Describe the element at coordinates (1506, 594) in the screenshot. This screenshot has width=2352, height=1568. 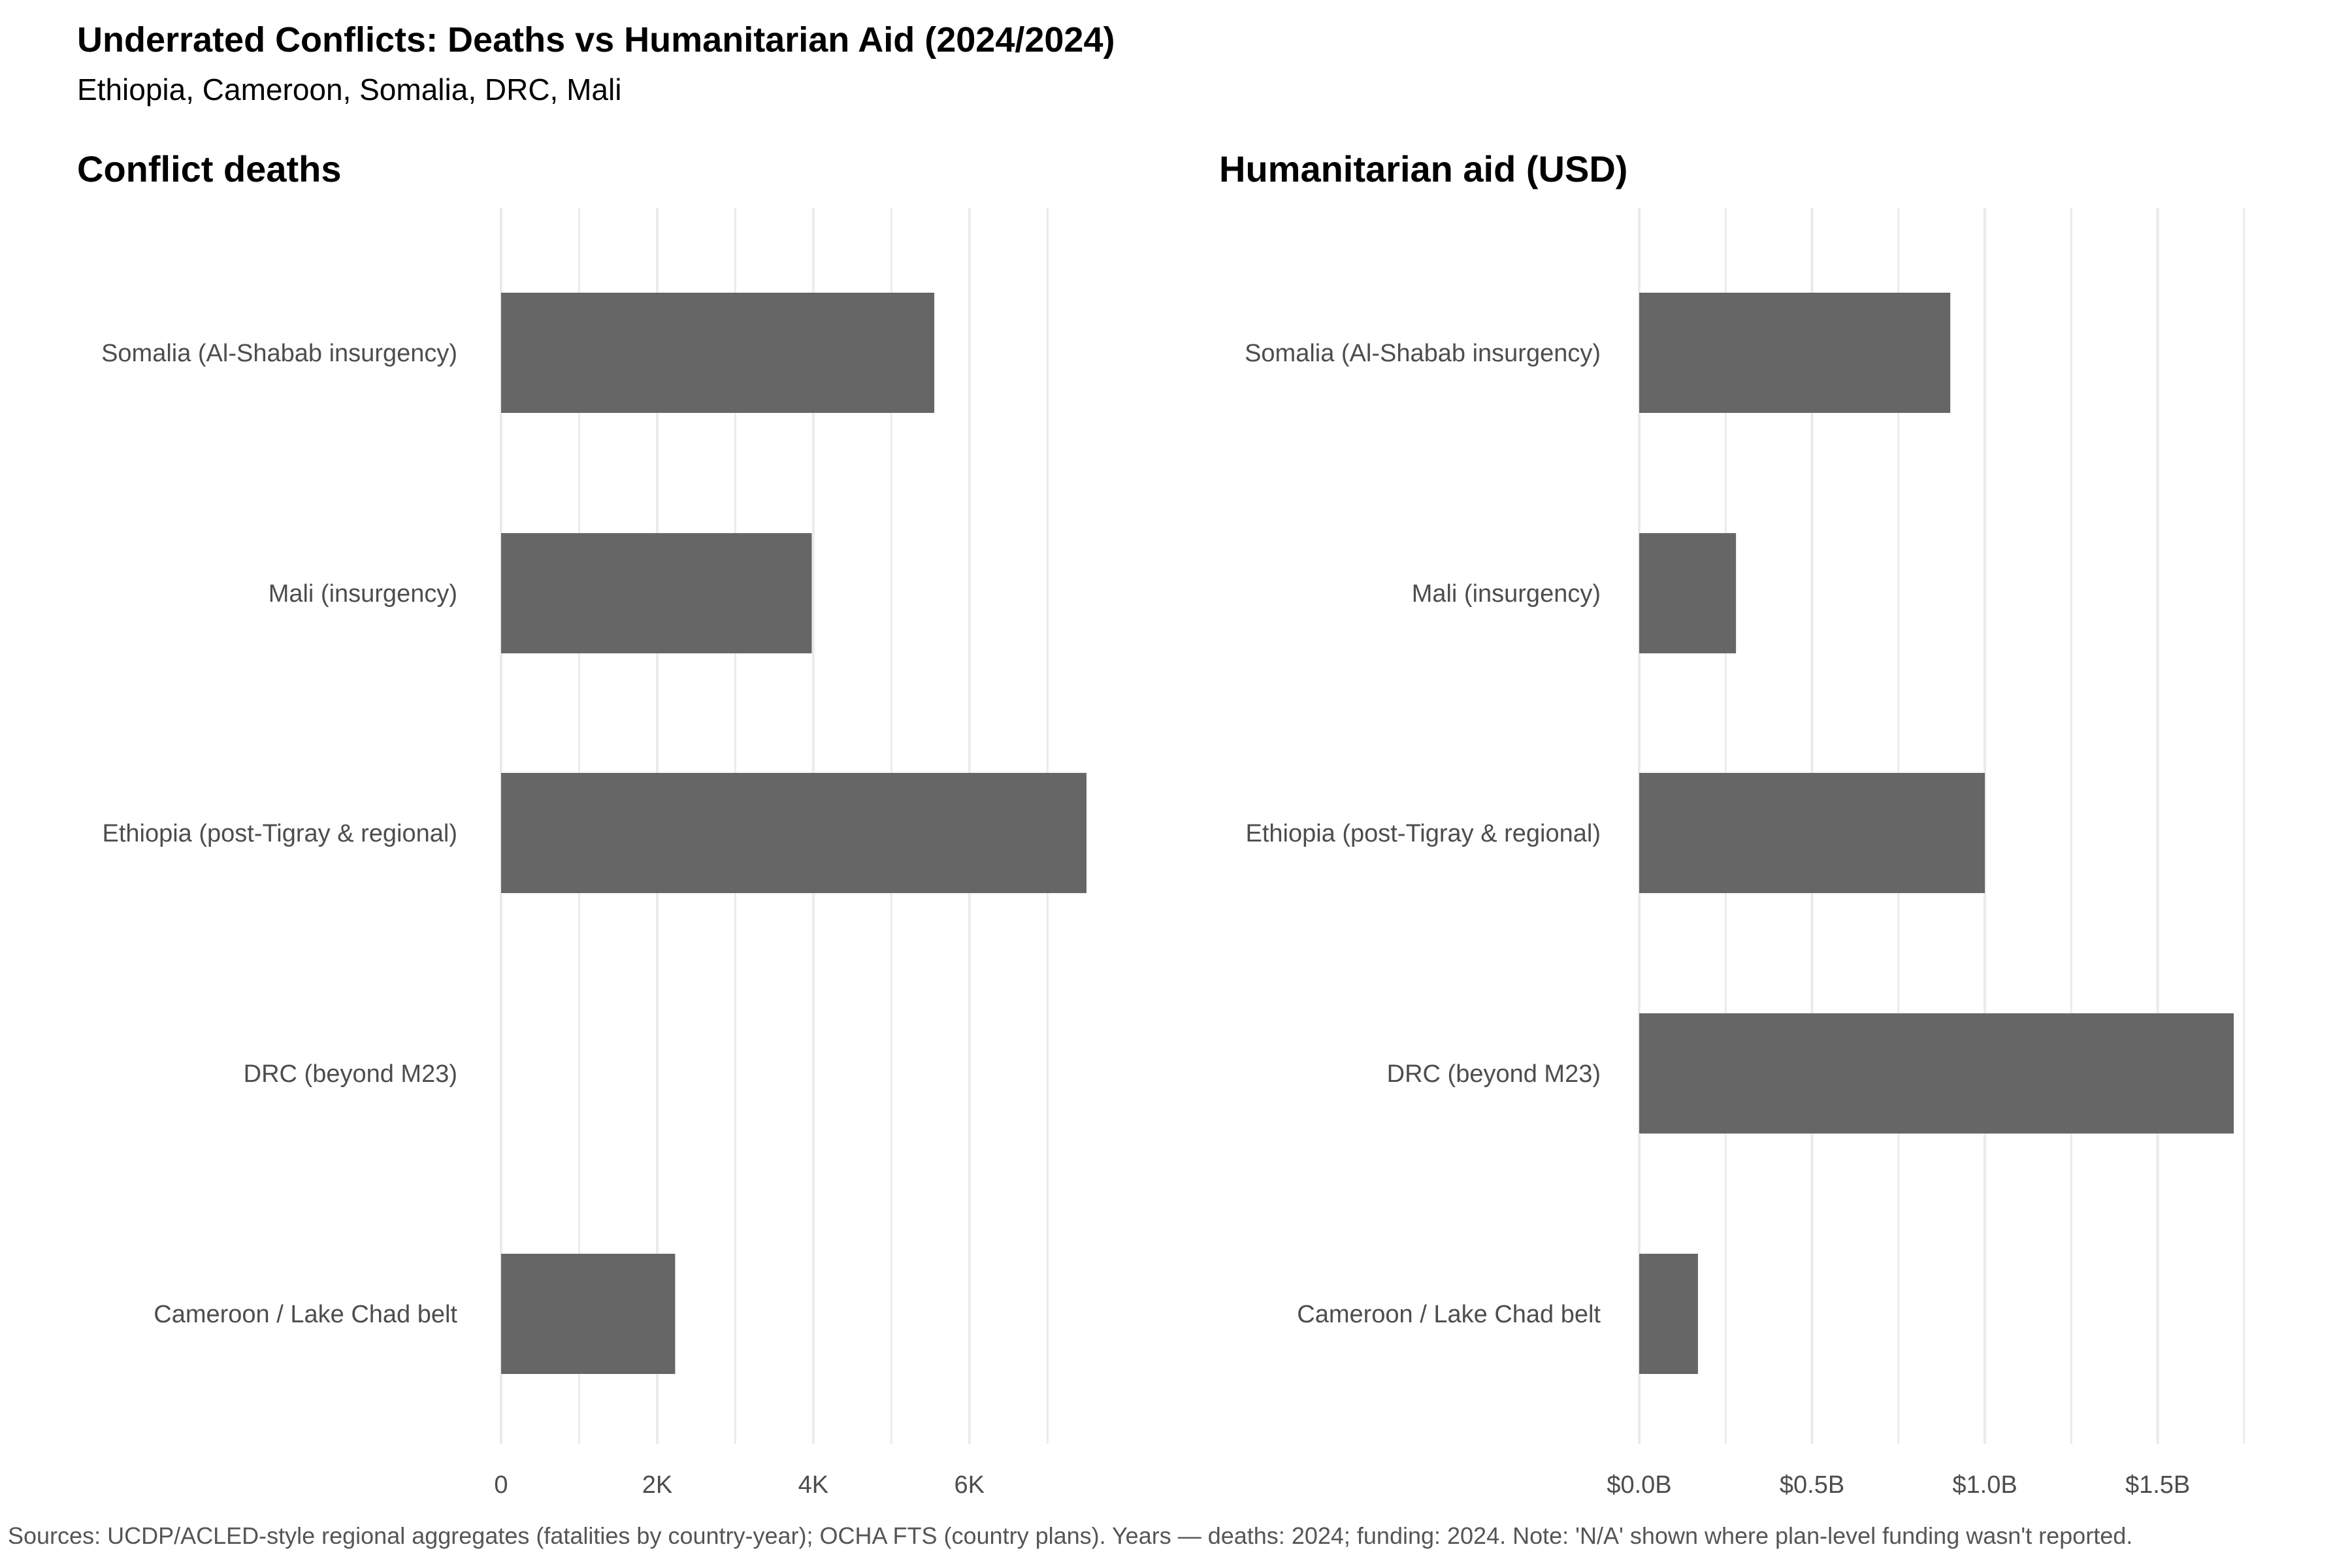
I see `aid-category-label: Mali (insurgency)` at that location.